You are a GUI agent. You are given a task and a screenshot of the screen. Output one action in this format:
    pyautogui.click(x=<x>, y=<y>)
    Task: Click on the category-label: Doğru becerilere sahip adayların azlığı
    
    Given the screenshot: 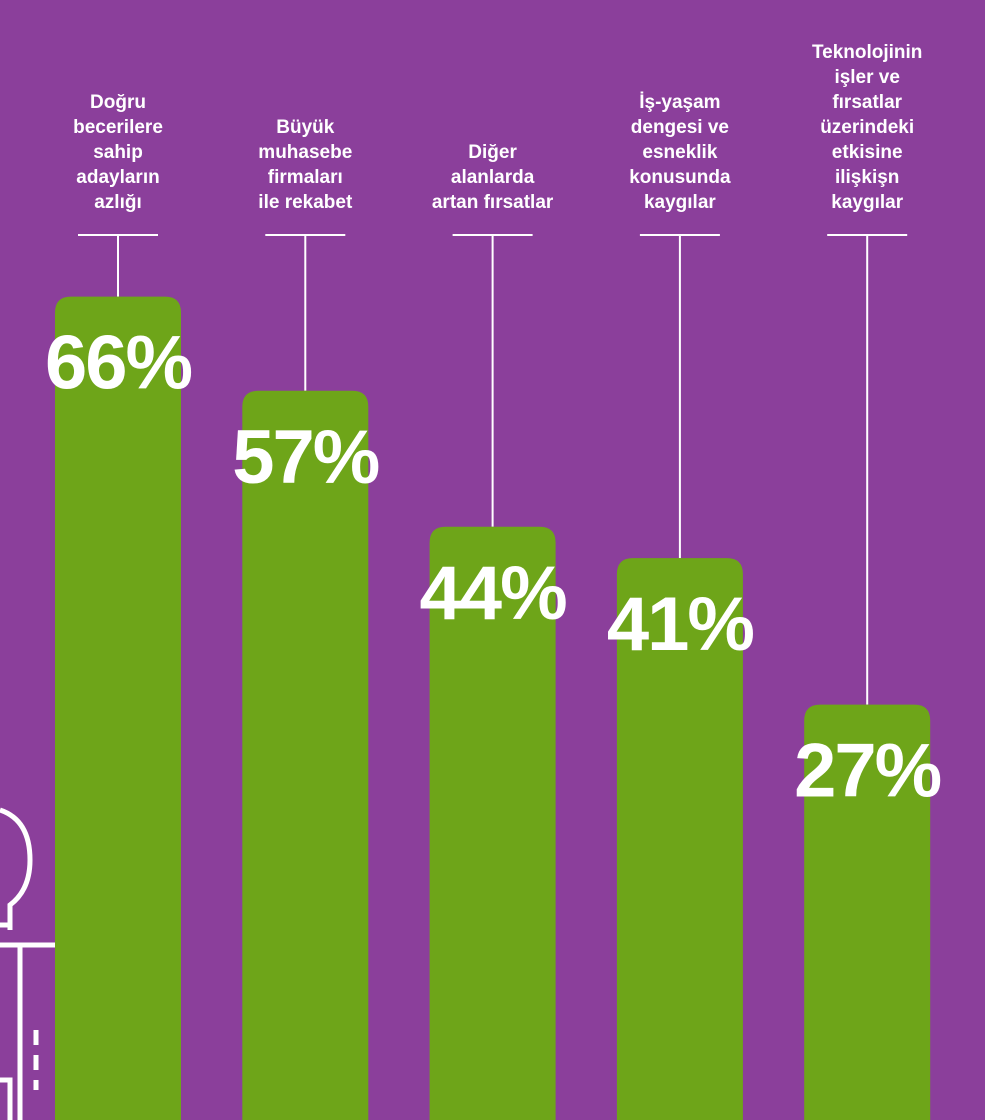 What is the action you would take?
    pyautogui.click(x=118, y=152)
    